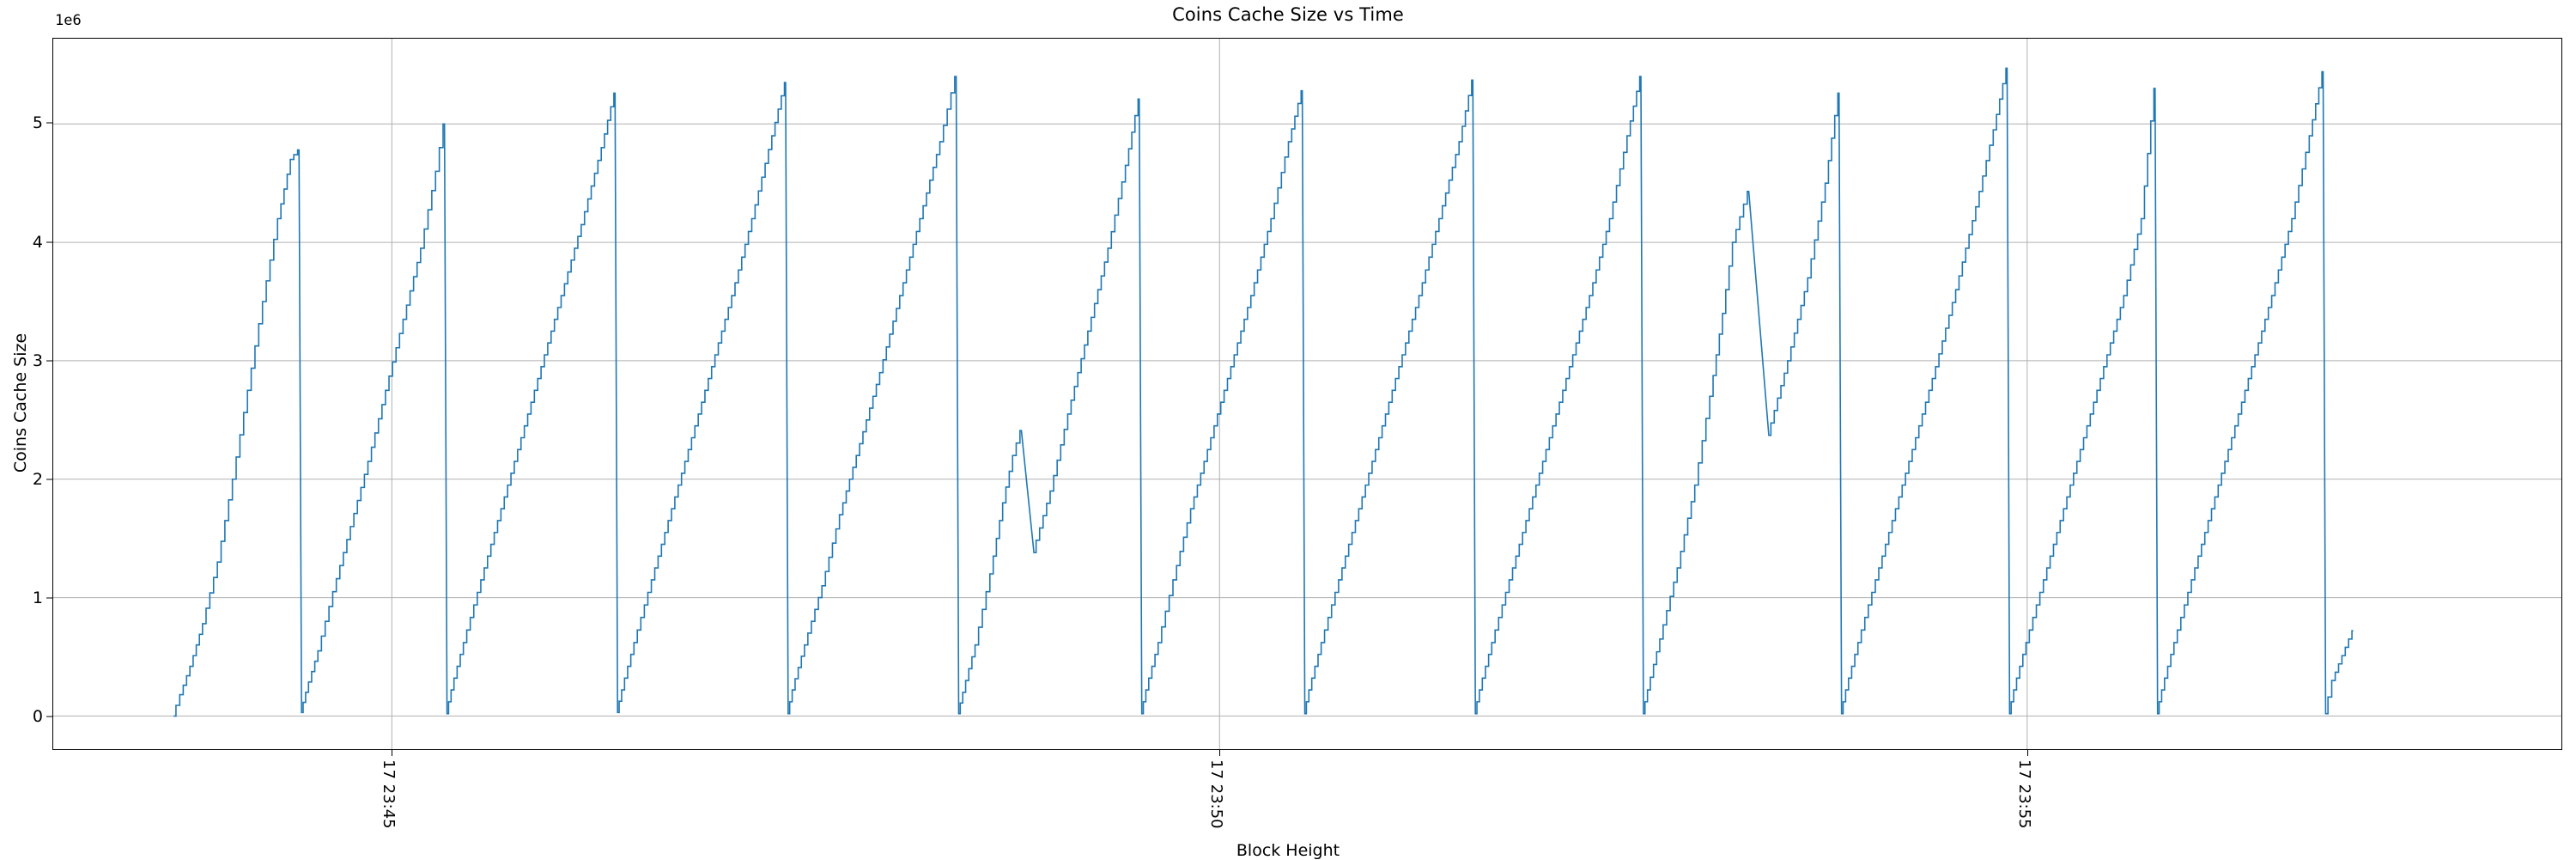 The width and height of the screenshot is (2576, 860). Describe the element at coordinates (69, 20) in the screenshot. I see `y-axis-offset-label: 1e6` at that location.